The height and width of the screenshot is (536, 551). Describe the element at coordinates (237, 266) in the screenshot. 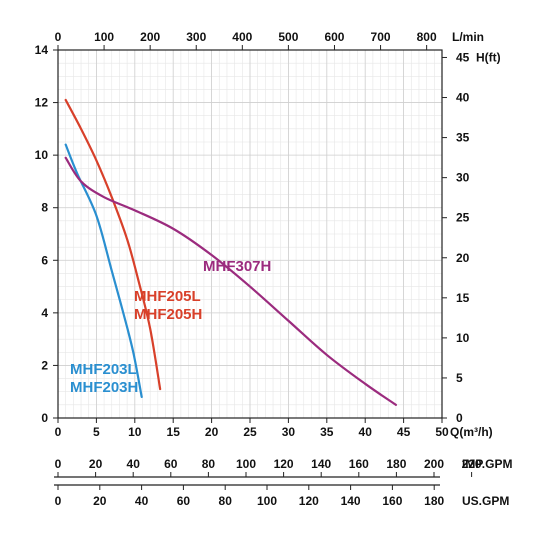

I see `series-label: MHF307H` at that location.